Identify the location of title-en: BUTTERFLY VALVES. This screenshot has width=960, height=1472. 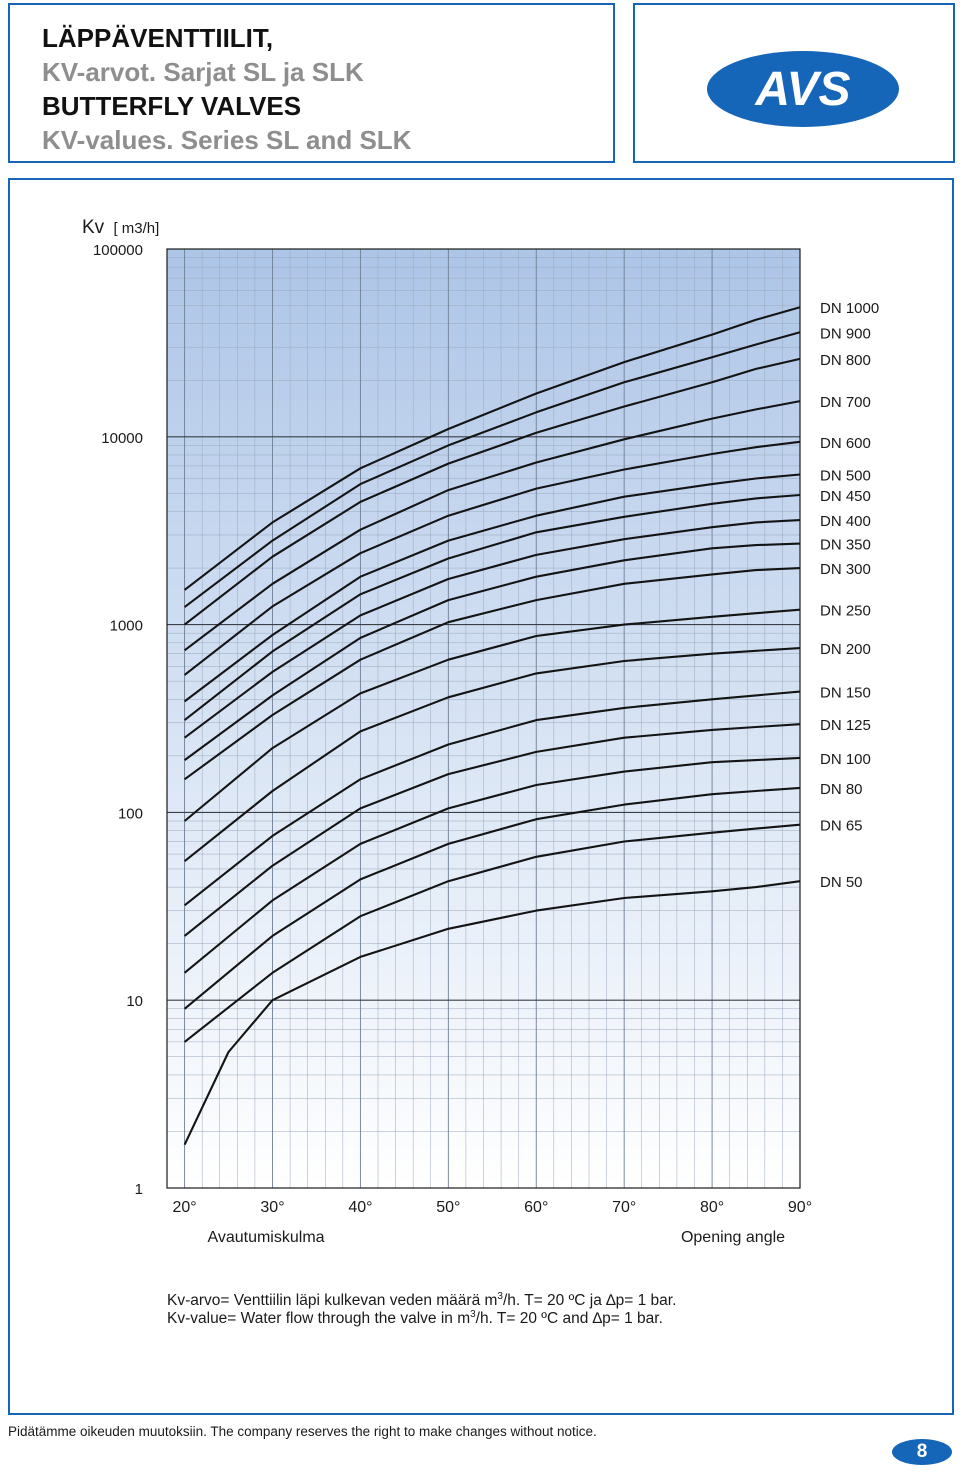
(172, 106).